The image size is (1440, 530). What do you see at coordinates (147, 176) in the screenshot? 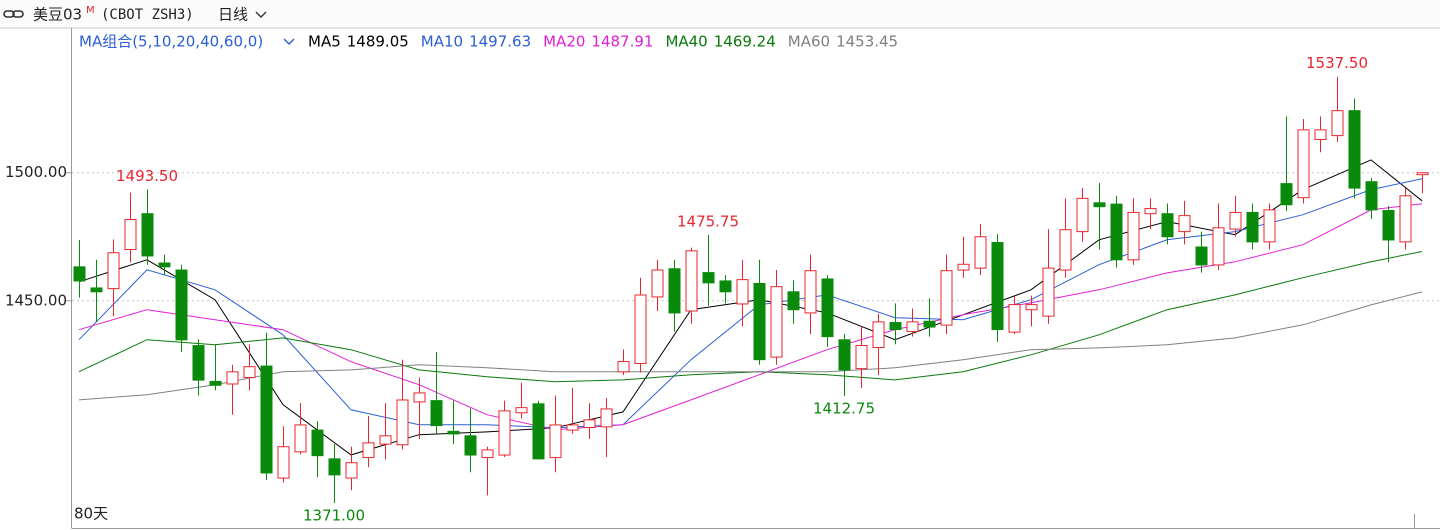
I see `extreme-label: 1493.50` at bounding box center [147, 176].